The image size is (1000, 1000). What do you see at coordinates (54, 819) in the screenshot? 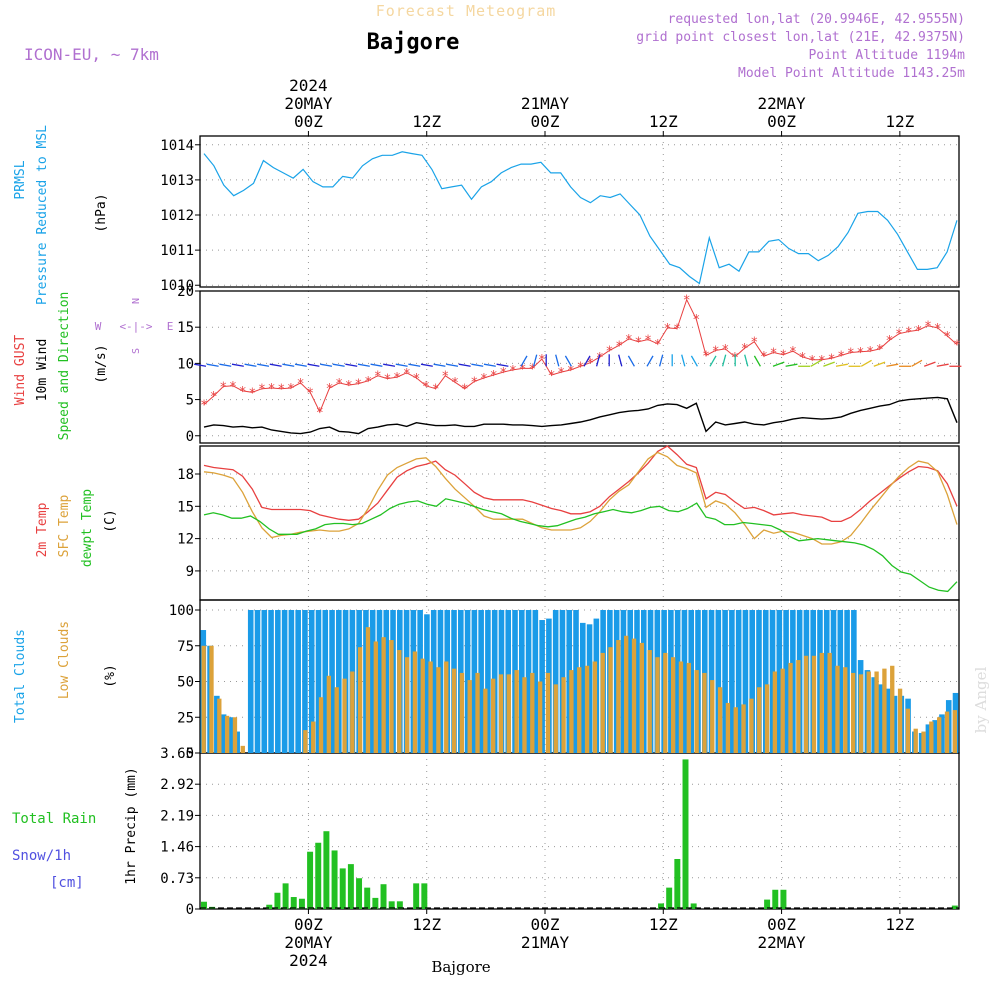
I see `total-rain-label: Total Rain` at bounding box center [54, 819].